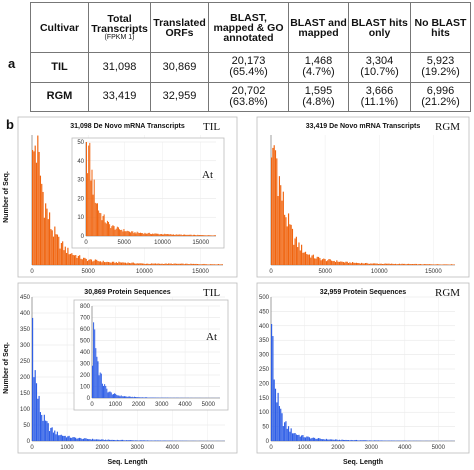 Image resolution: width=474 pixels, height=470 pixels. I want to click on panel-title: 32,959 Protein Sequences, so click(363, 292).